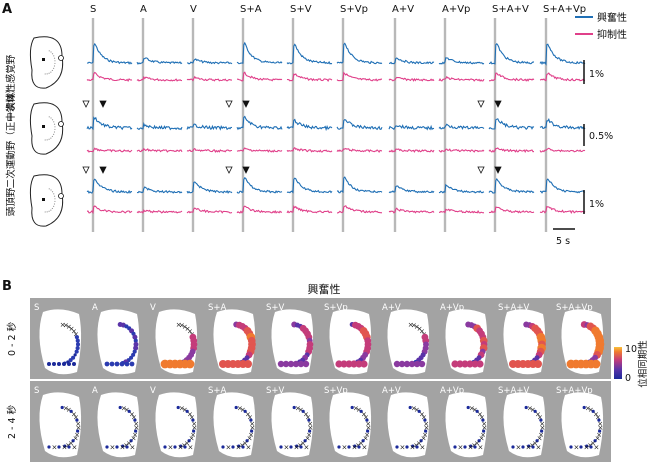  I want to click on trace-excitatory-r2-c8, so click(461, 127).